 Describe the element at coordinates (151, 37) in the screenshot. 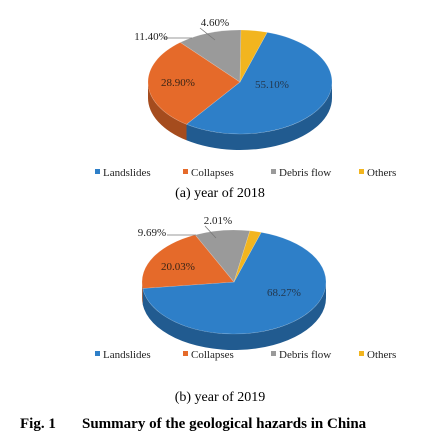

I see `data-label-debris-flow: 11.40%` at that location.